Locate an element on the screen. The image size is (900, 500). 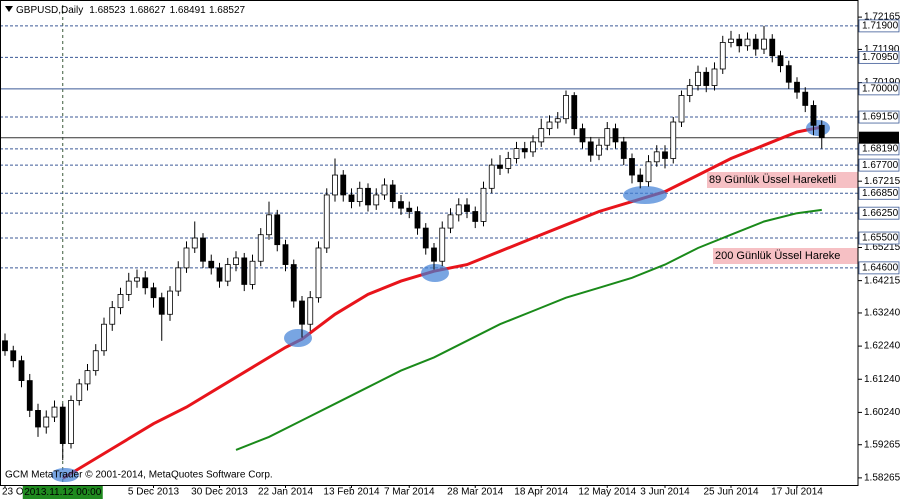
y-tick-label: 1.67215 is located at coordinates (882, 181).